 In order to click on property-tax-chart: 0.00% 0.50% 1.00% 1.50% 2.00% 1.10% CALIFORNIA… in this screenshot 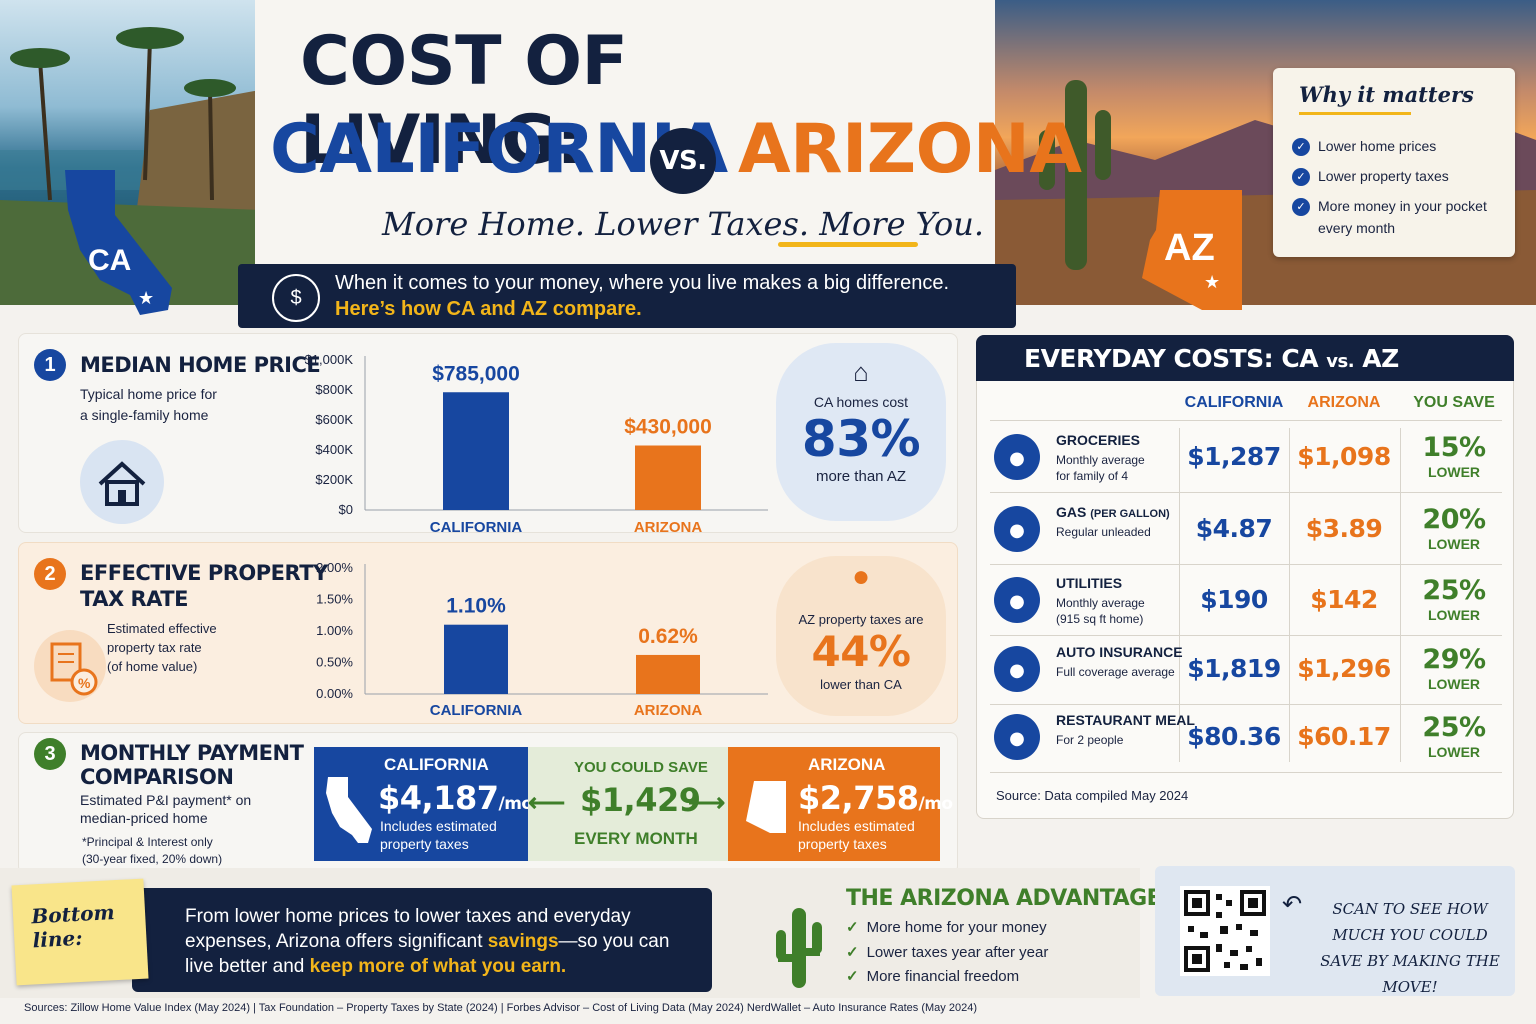, I will do `click(542, 639)`.